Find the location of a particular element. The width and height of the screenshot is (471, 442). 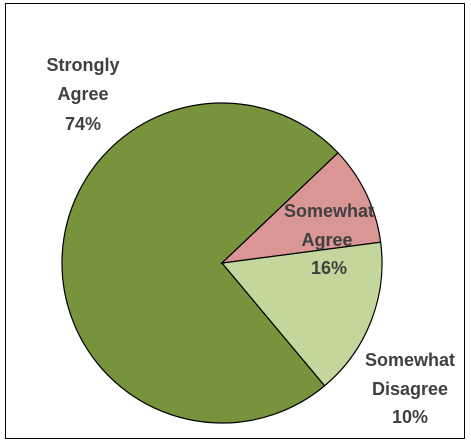

pie-slice-somewhat-disagree is located at coordinates (301, 208).